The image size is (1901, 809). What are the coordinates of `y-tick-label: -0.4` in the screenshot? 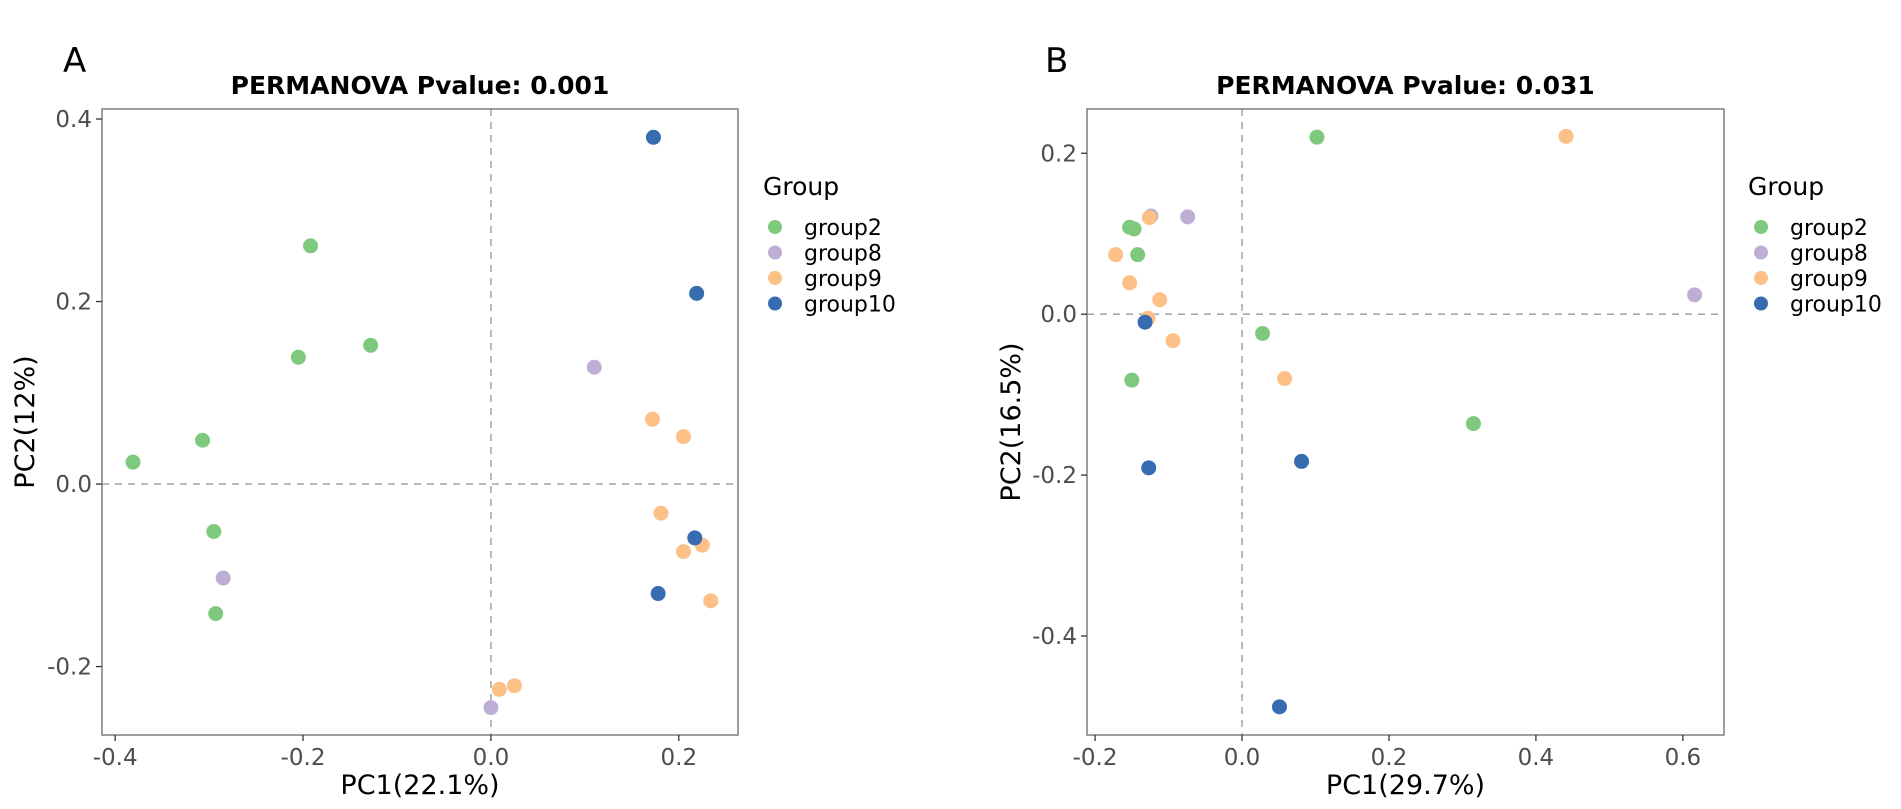 It's located at (1054, 637).